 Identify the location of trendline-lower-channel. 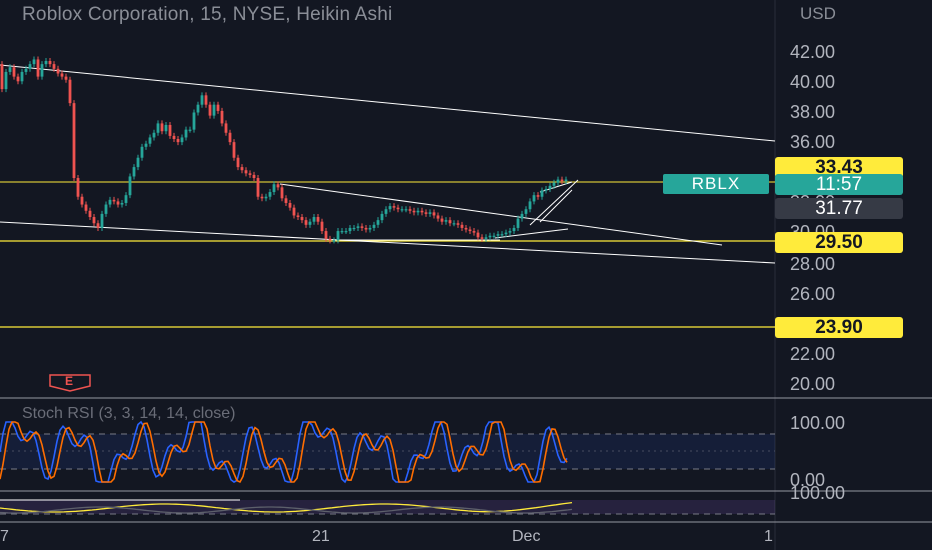
(388, 242).